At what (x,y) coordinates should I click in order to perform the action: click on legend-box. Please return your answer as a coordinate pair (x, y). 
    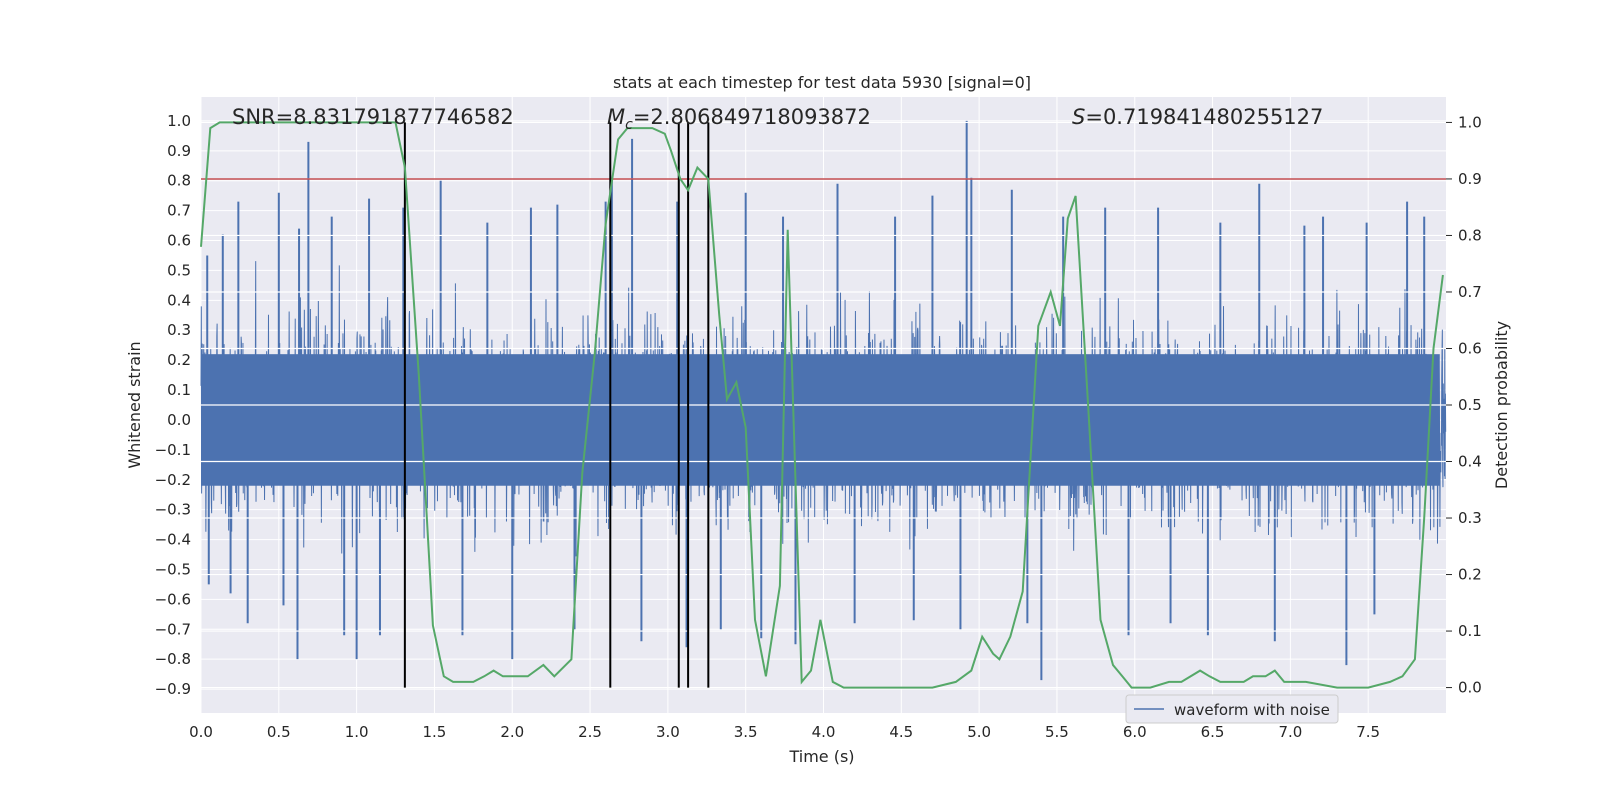
    Looking at the image, I should click on (1232, 709).